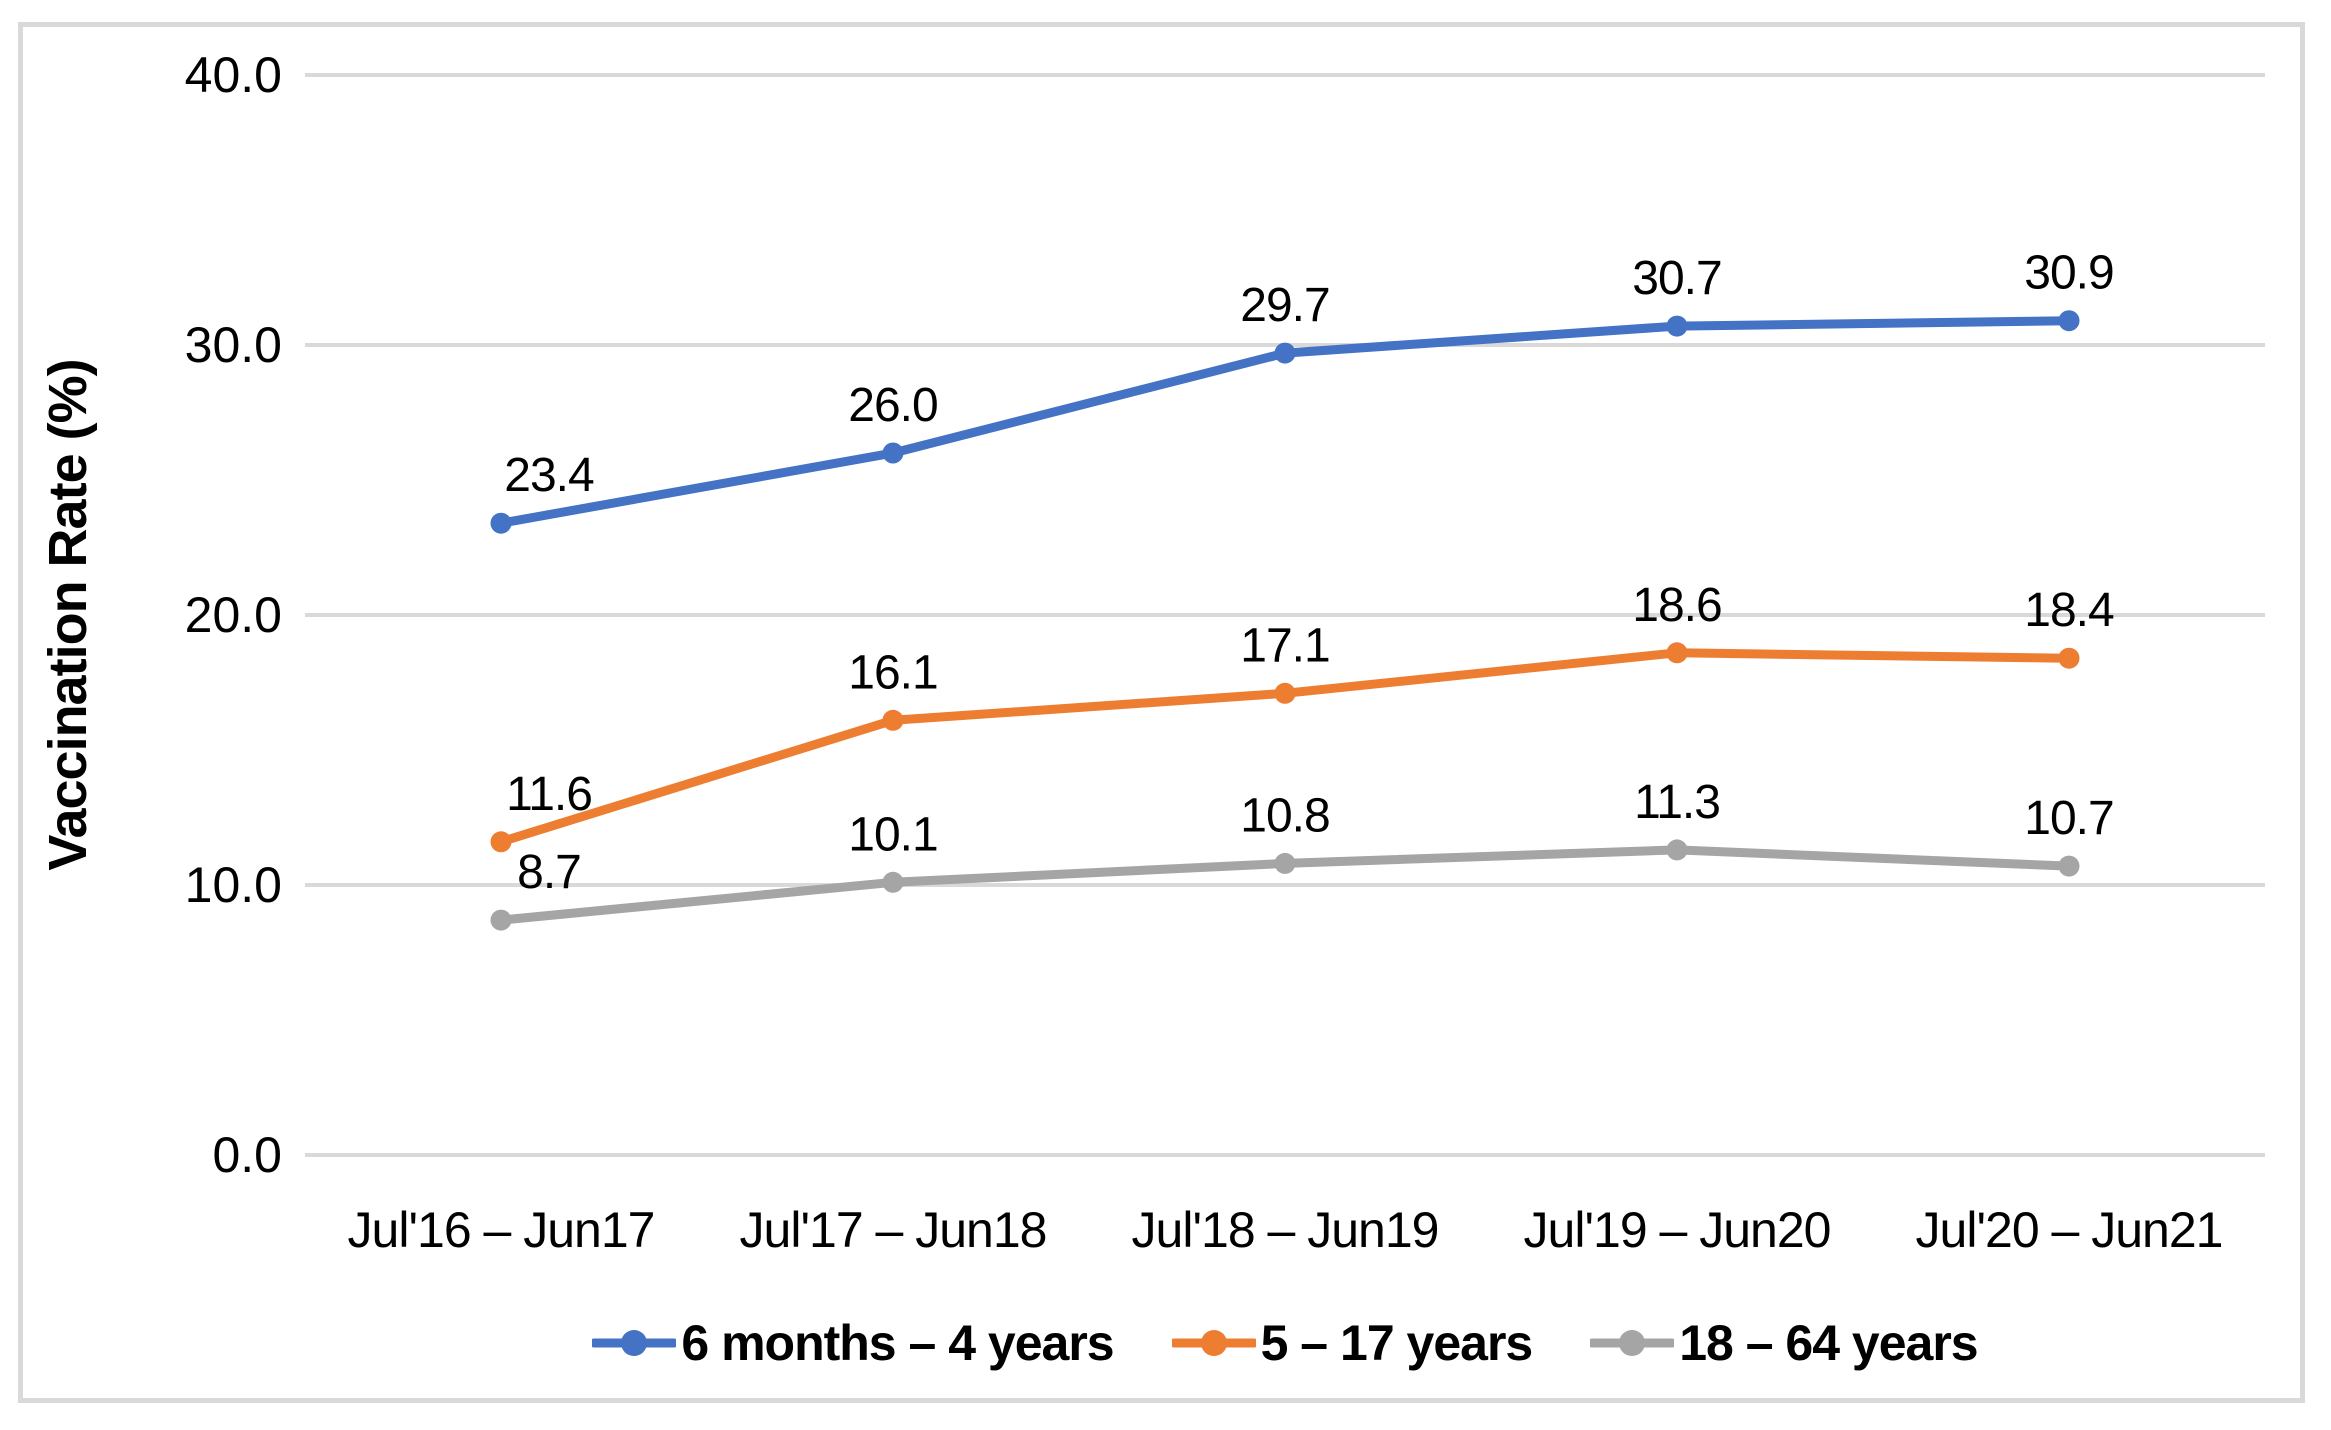  Describe the element at coordinates (1828, 1343) in the screenshot. I see `legend-label: 18 – 64 years` at that location.